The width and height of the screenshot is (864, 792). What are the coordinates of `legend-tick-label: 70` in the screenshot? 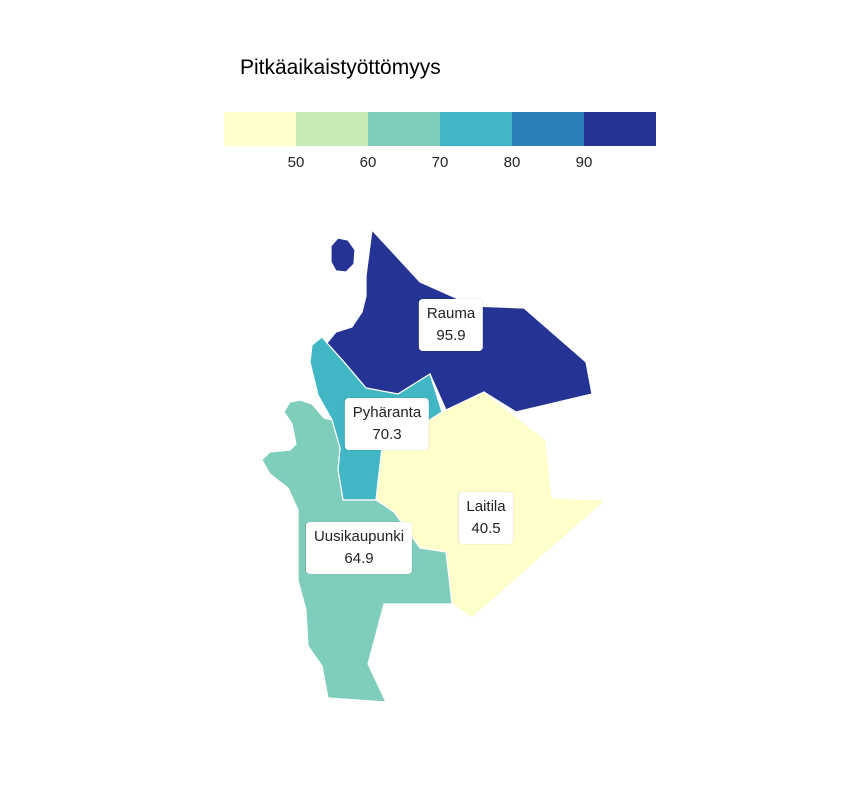 It's located at (440, 162).